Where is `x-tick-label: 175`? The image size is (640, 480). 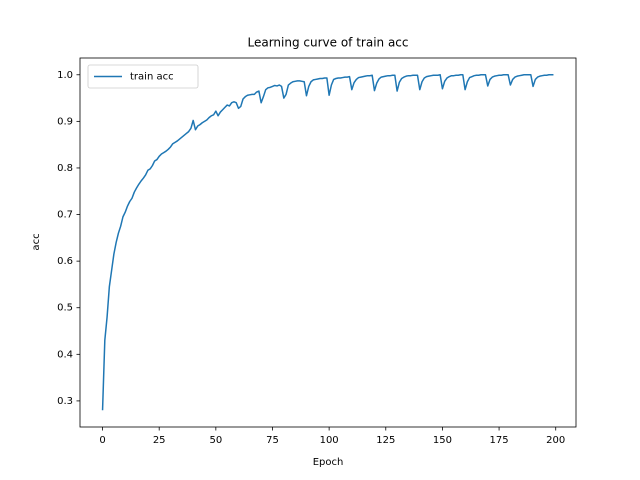 x-tick-label: 175 is located at coordinates (499, 440).